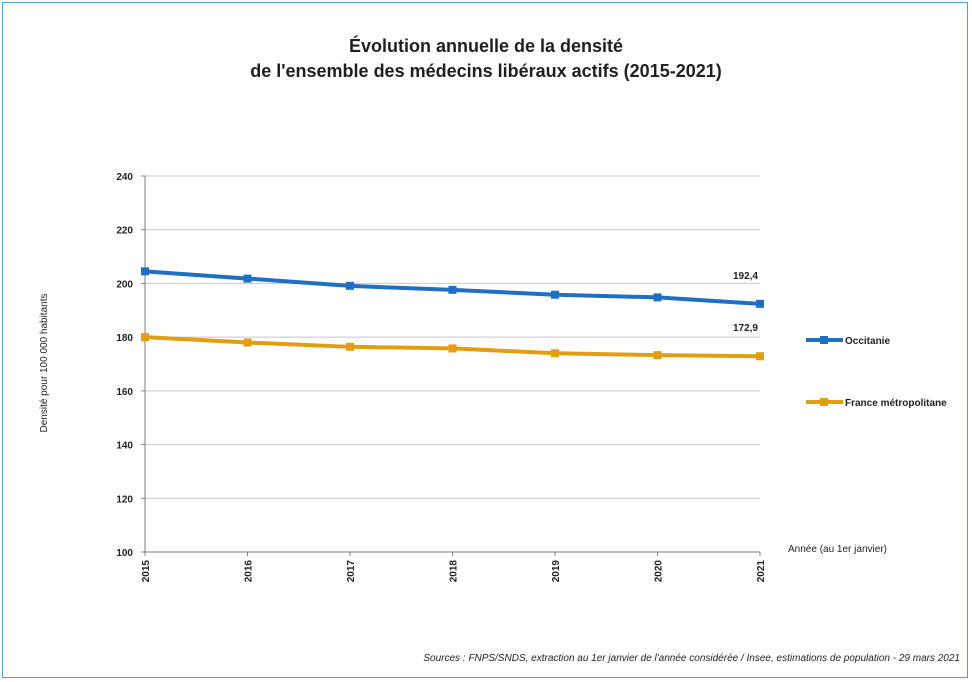 The image size is (972, 682). I want to click on series-lines: 192,4 172,9, so click(452, 314).